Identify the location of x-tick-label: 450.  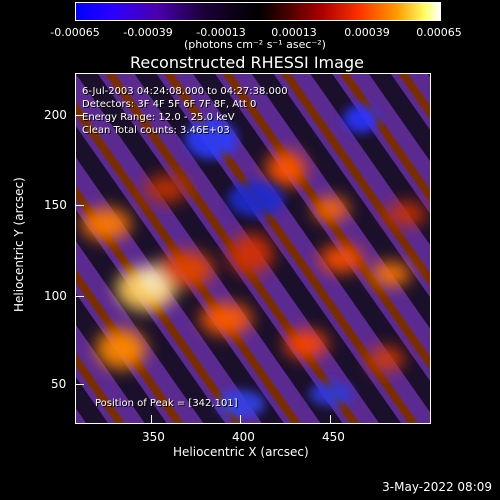
(333, 437).